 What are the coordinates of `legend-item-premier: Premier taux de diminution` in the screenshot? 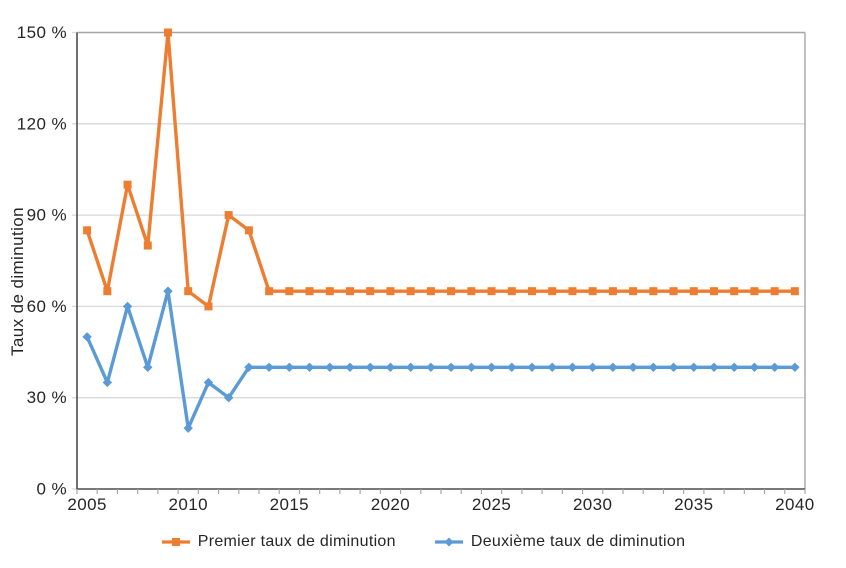 It's located at (278, 542).